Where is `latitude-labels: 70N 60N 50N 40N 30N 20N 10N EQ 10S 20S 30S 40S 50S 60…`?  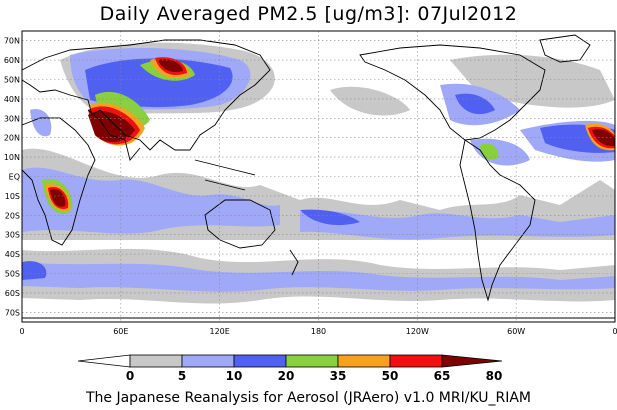 latitude-labels: 70N 60N 50N 40N 30N 20N 10N EQ 10S 20S 30S 40S 50S 60… is located at coordinates (12, 177).